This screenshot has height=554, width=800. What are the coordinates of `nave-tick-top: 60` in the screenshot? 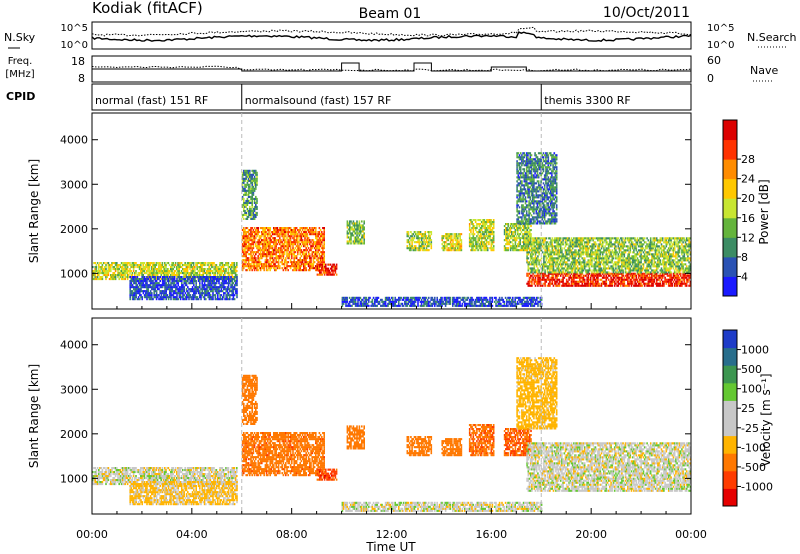 It's located at (714, 60).